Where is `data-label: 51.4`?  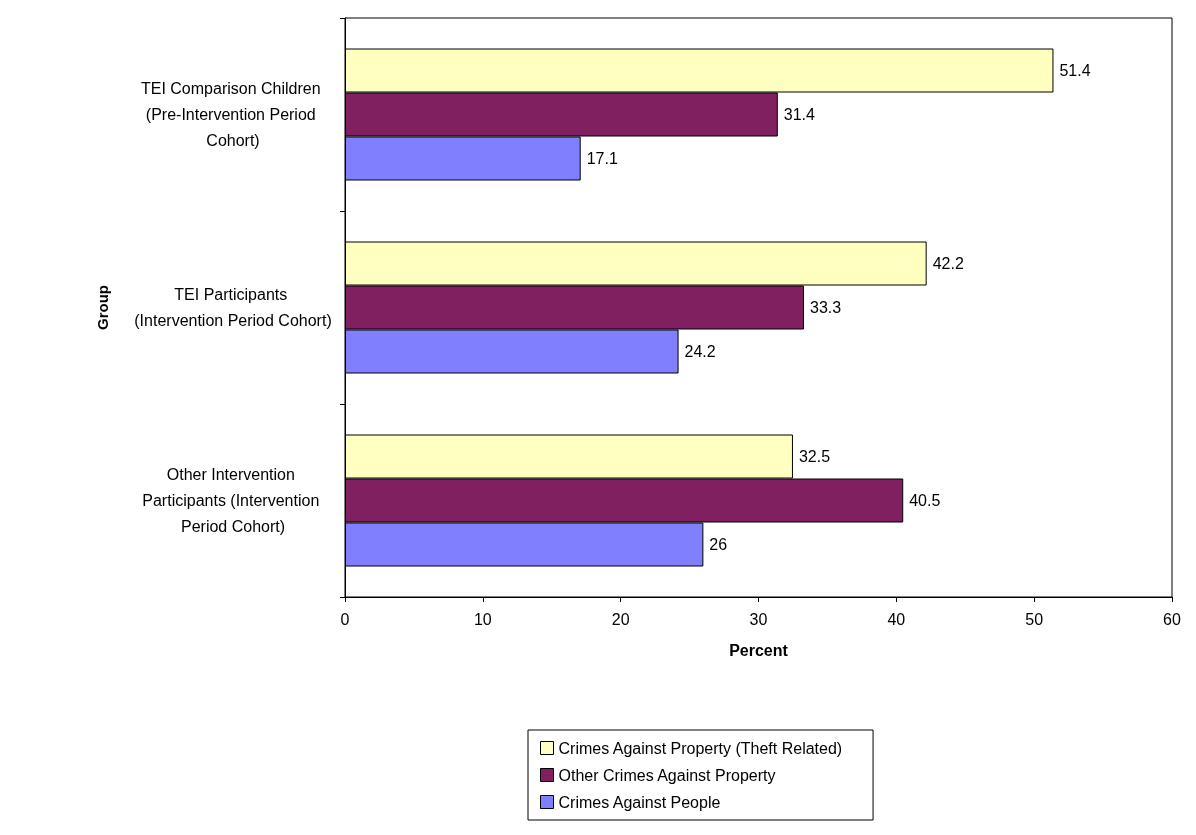
data-label: 51.4 is located at coordinates (1075, 70).